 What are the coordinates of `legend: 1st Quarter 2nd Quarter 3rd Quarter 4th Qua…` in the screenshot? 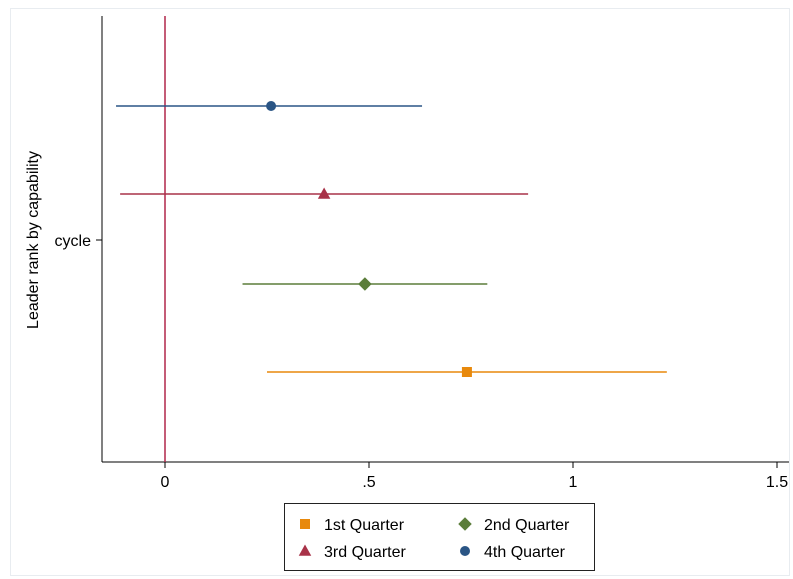 It's located at (434, 539).